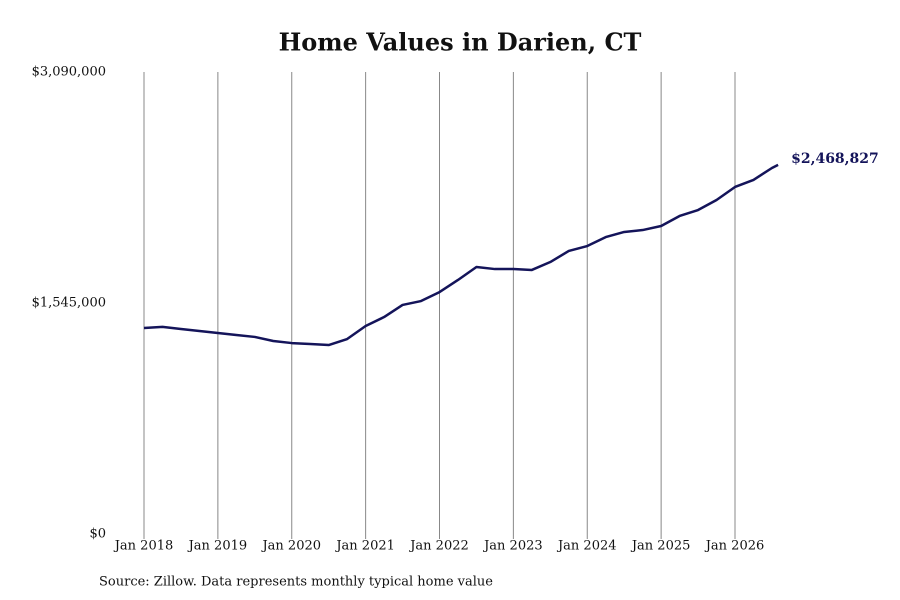 The height and width of the screenshot is (600, 900). I want to click on x-tick-label: Jan 2022, so click(438, 546).